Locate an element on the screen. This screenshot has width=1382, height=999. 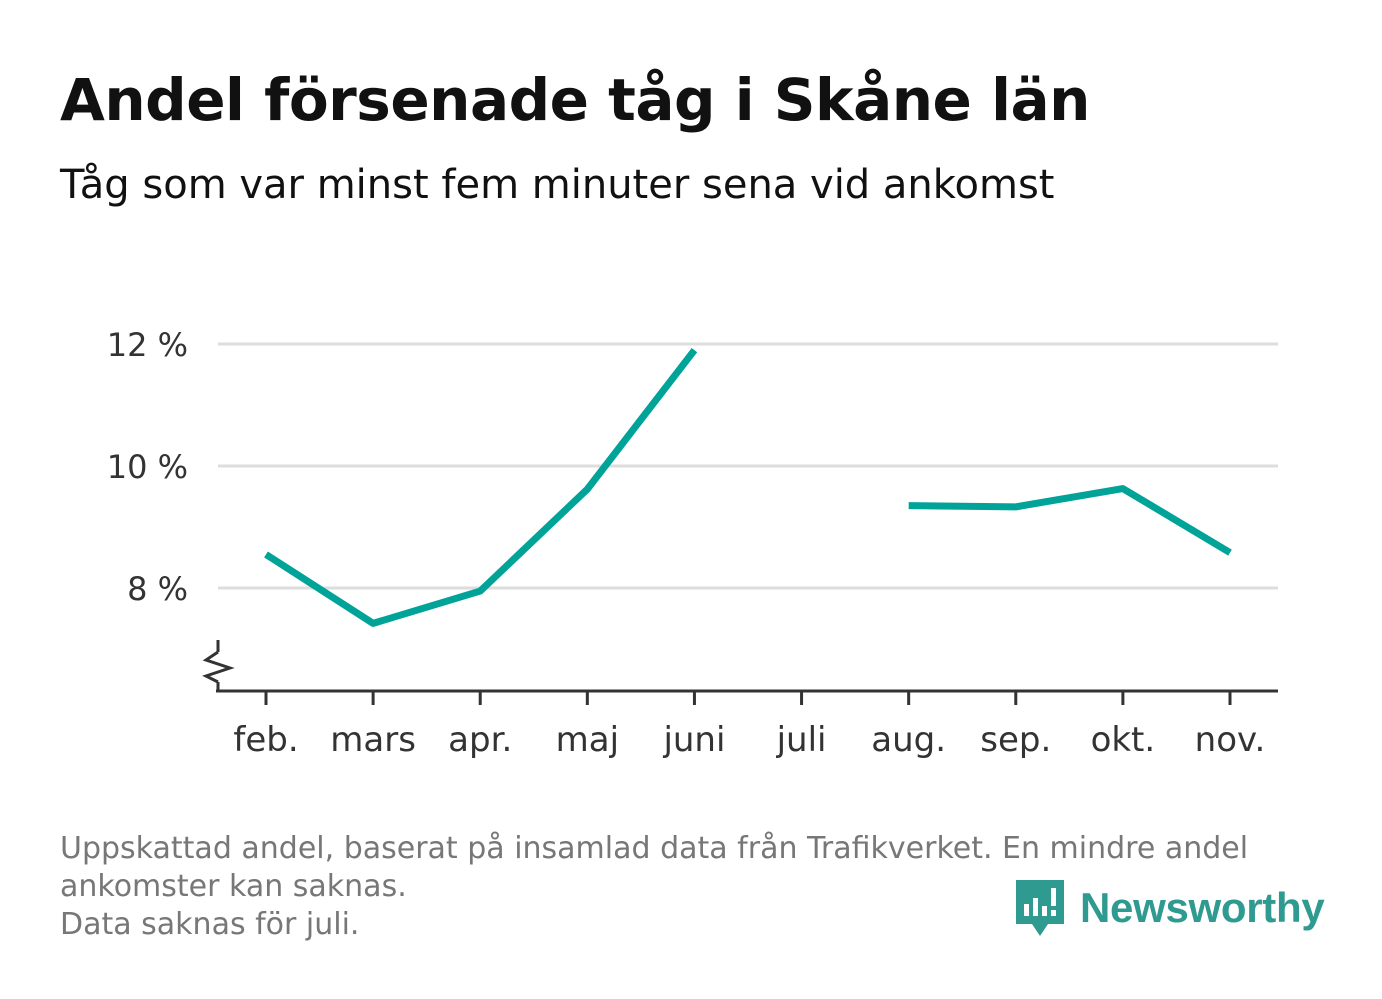
x-tick-label: nov. is located at coordinates (1230, 740).